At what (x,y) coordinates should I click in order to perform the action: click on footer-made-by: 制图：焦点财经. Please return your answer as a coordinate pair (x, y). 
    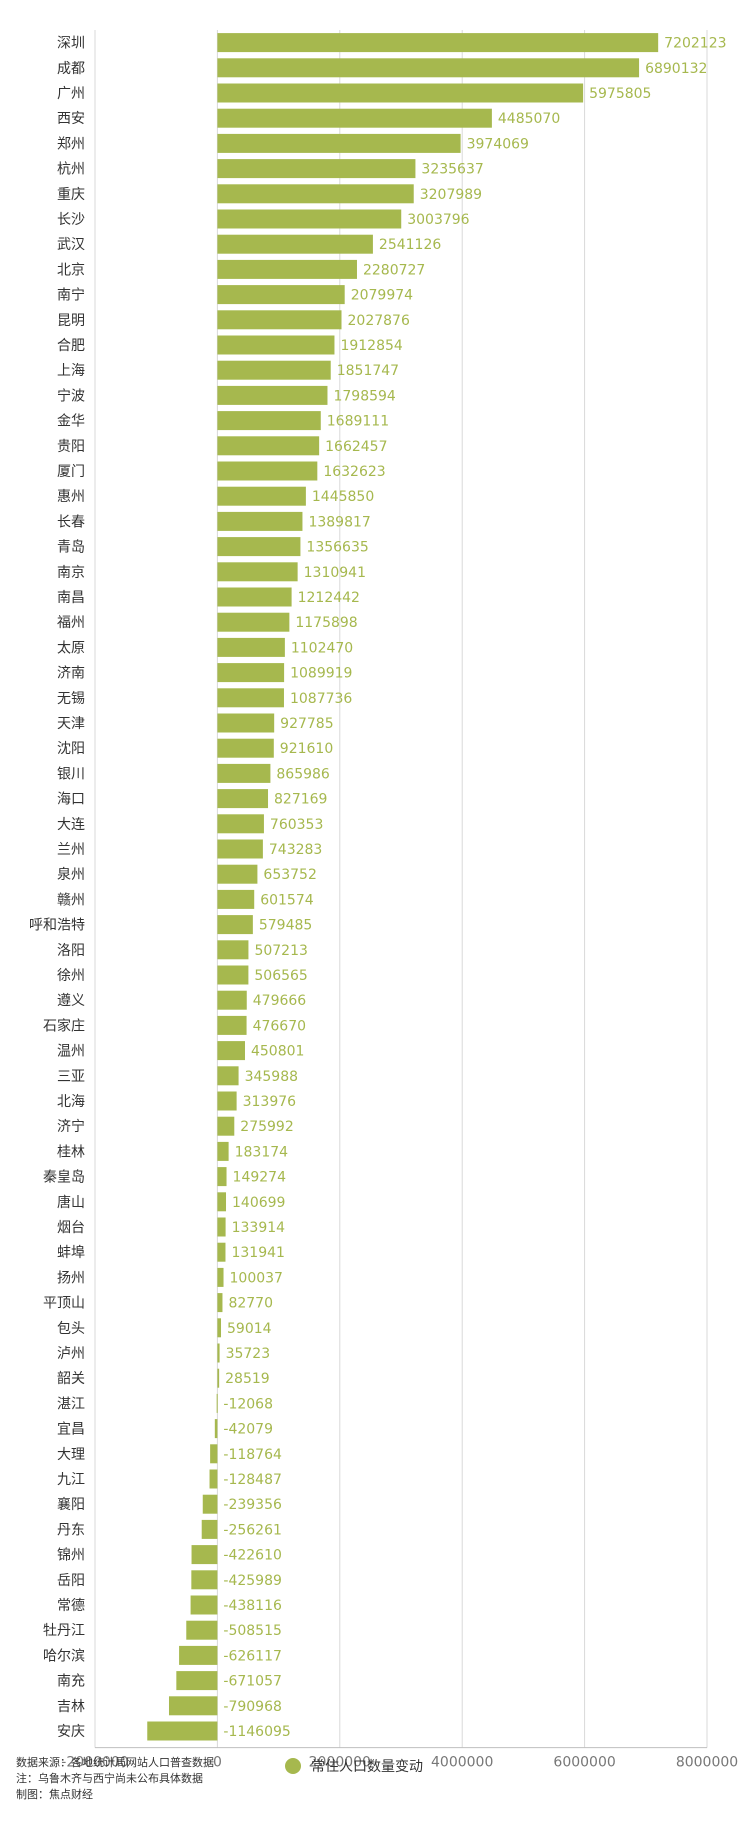
    Looking at the image, I should click on (54, 1794).